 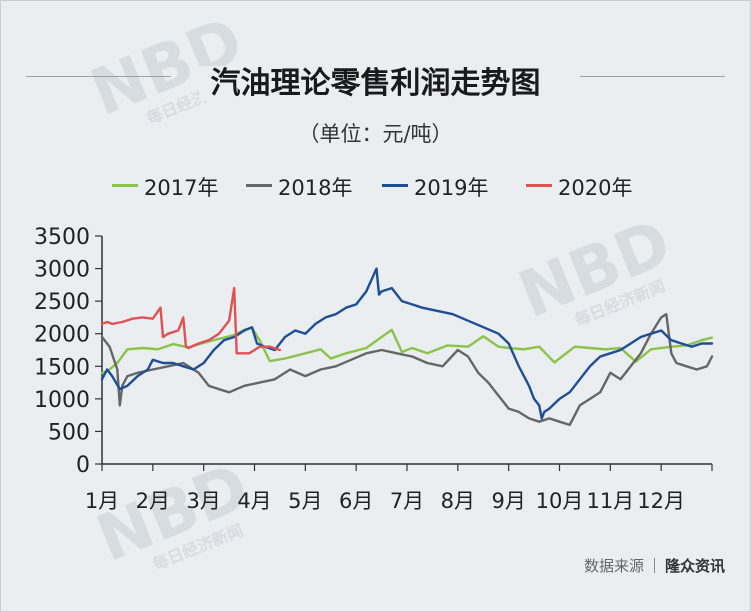 I want to click on source-credit: 数据来源 隆众资讯, so click(x=654, y=565).